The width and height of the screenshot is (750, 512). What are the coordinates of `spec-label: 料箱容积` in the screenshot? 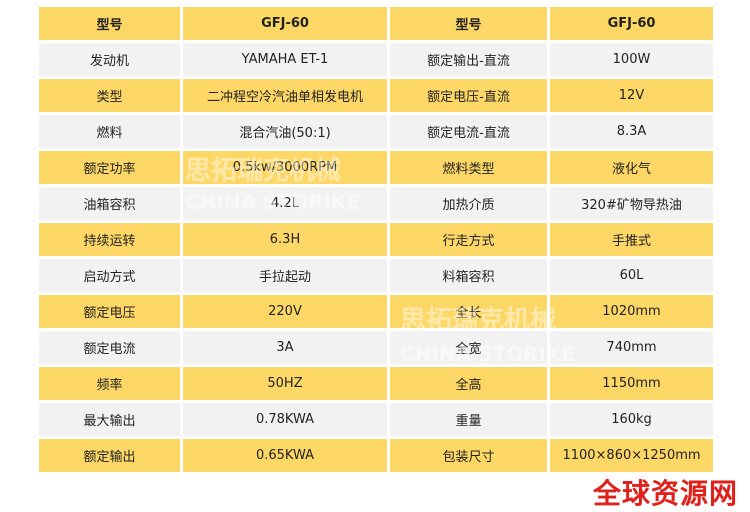 It's located at (468, 275).